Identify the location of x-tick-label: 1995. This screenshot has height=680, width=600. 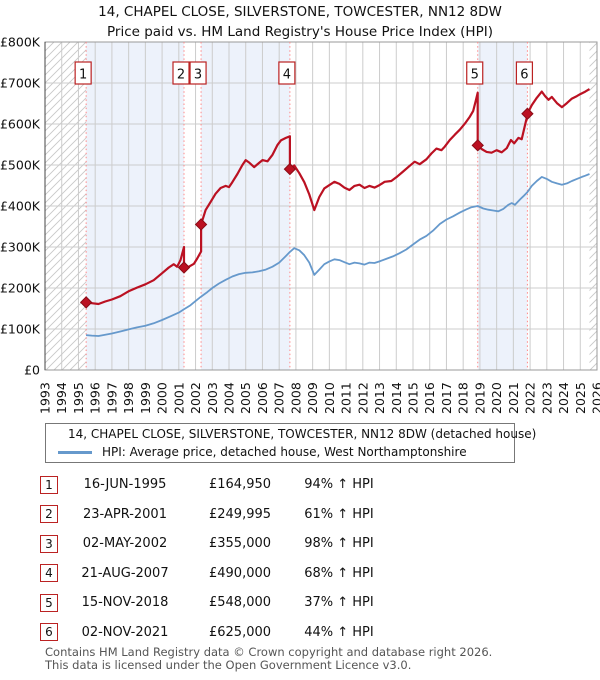
(78, 398).